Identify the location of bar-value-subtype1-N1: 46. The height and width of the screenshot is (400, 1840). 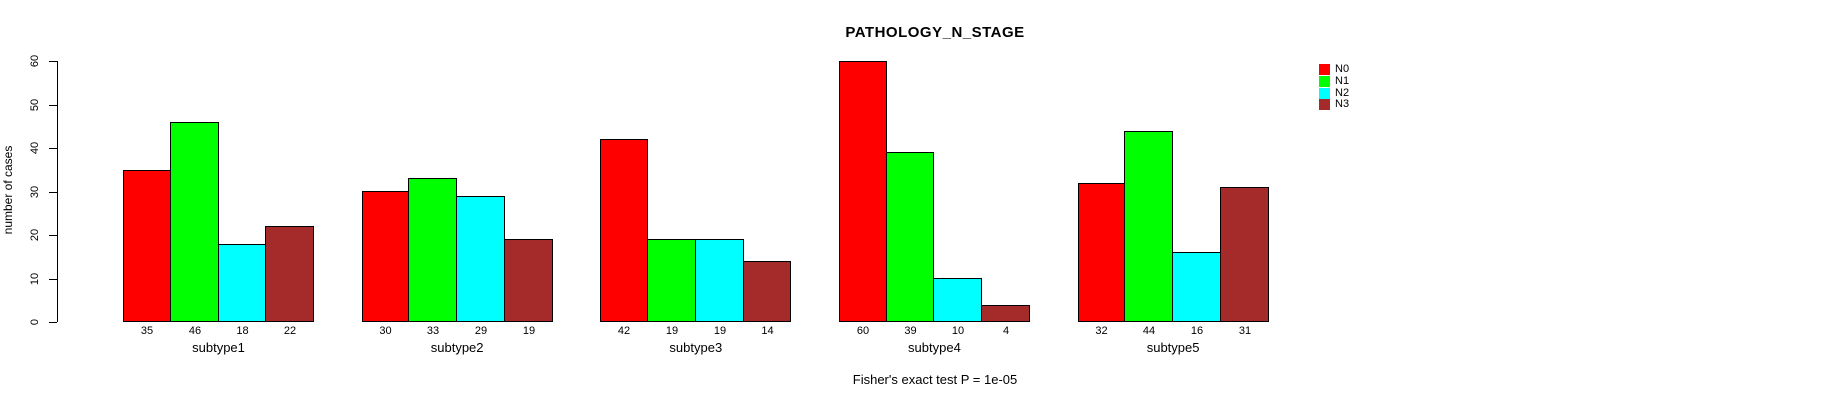
(195, 331).